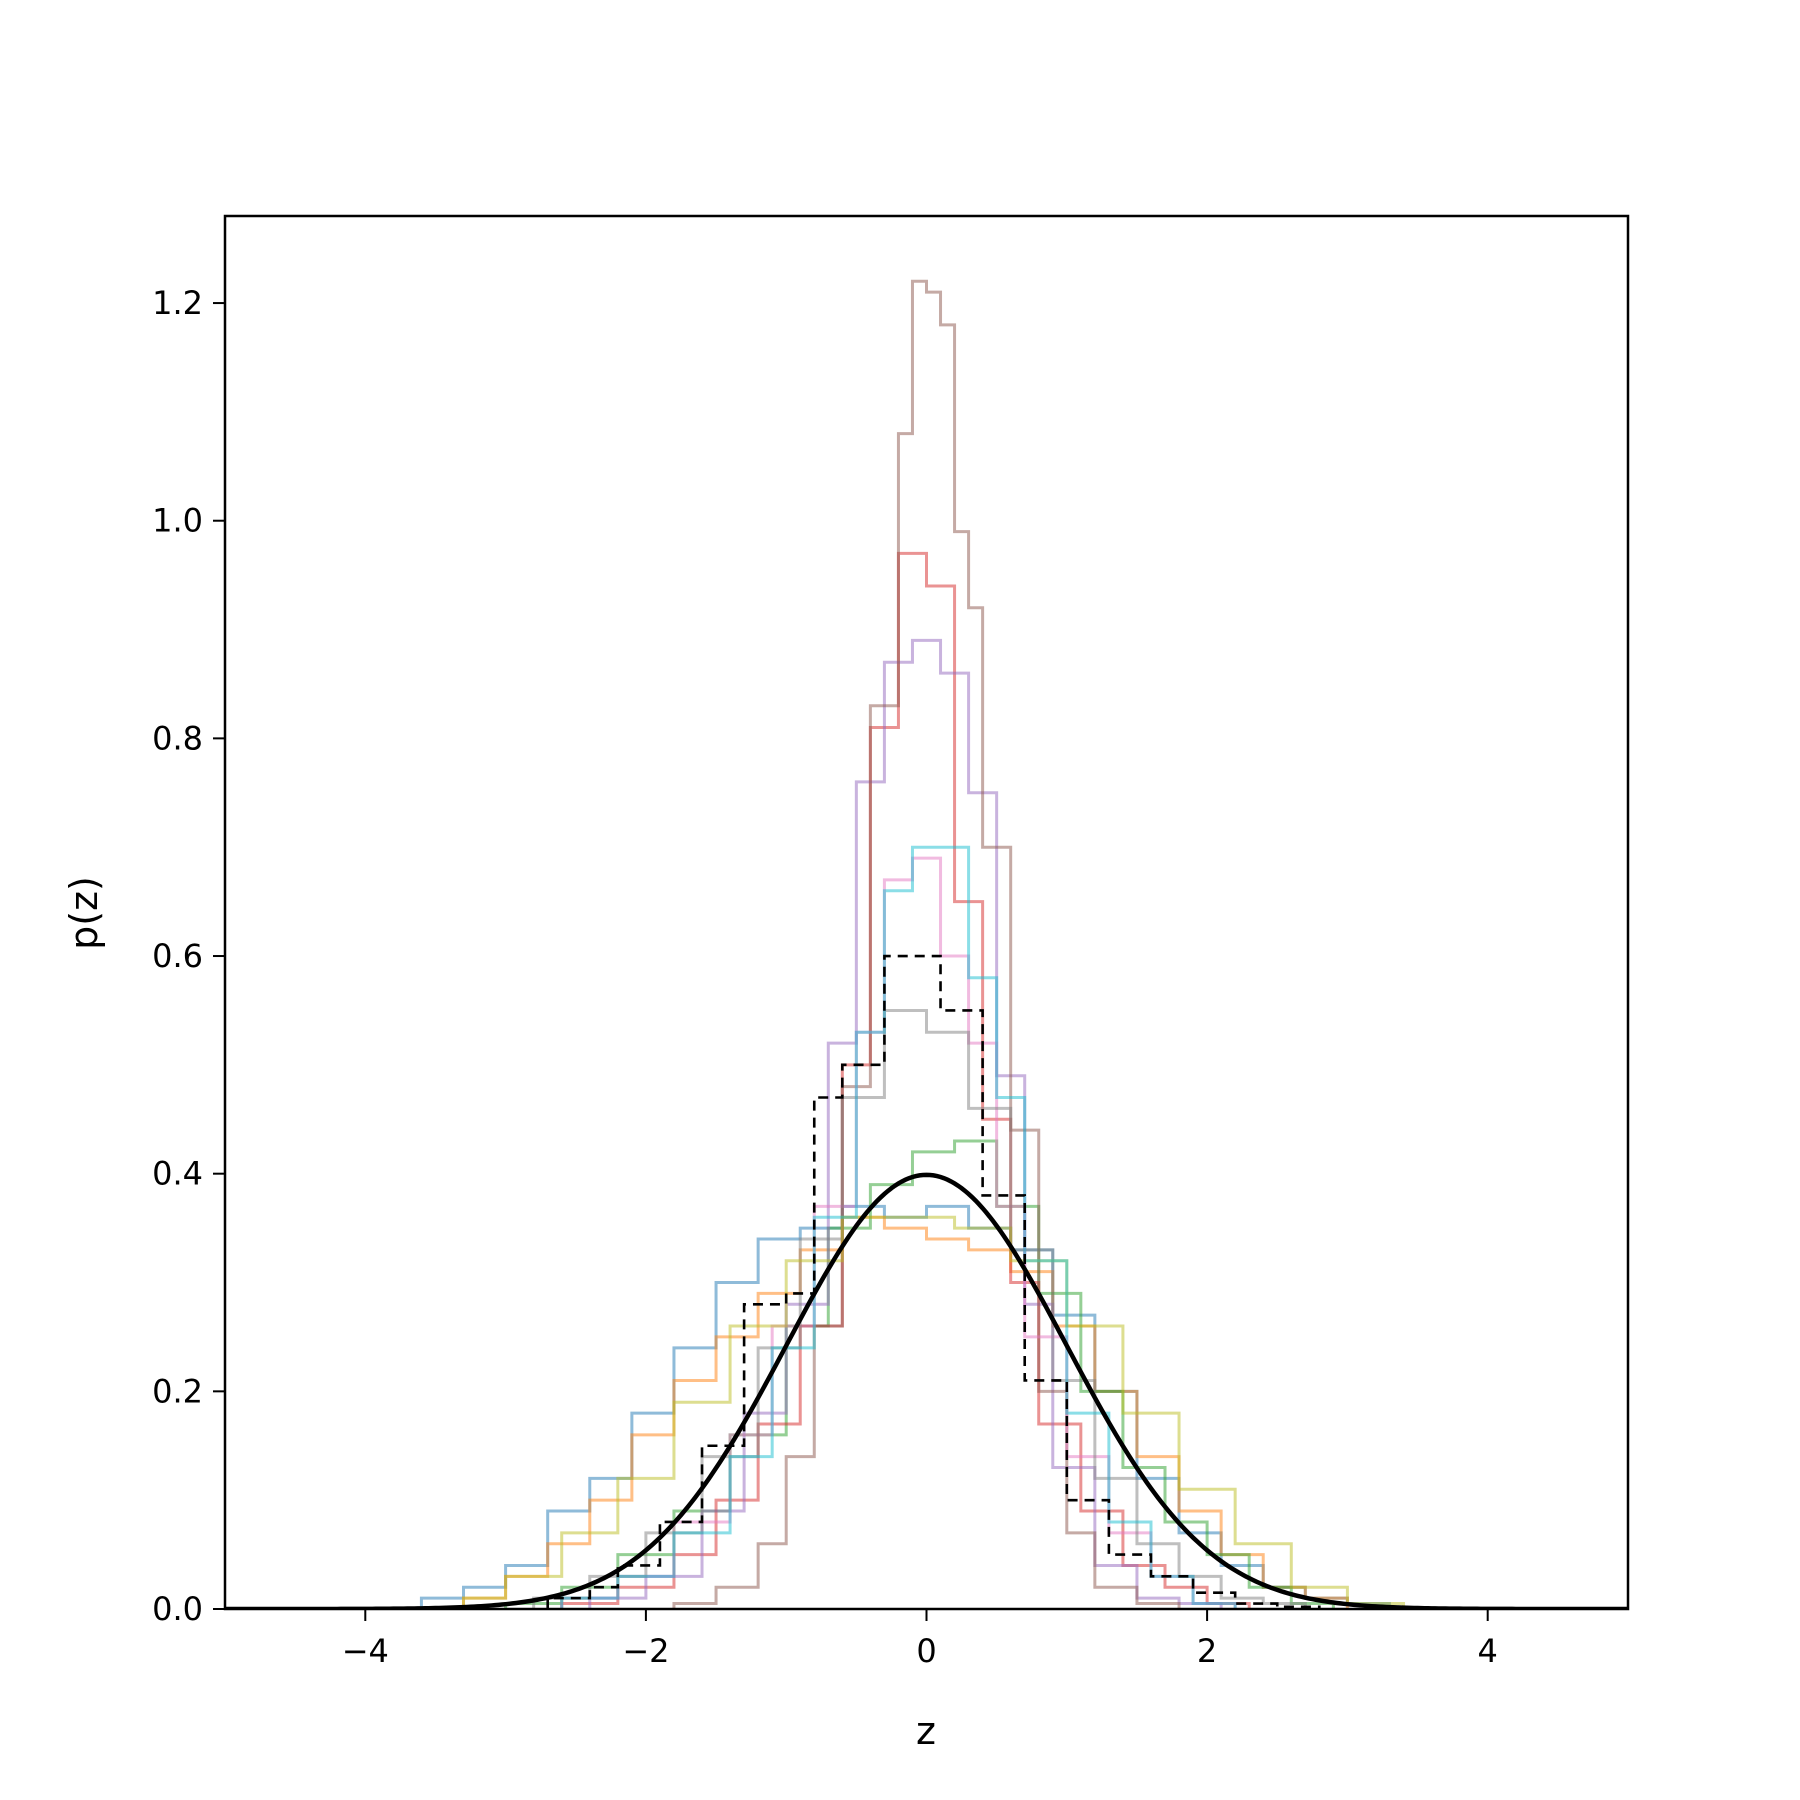 The width and height of the screenshot is (1800, 1800). Describe the element at coordinates (926, 1651) in the screenshot. I see `x-tick-label: 0` at that location.